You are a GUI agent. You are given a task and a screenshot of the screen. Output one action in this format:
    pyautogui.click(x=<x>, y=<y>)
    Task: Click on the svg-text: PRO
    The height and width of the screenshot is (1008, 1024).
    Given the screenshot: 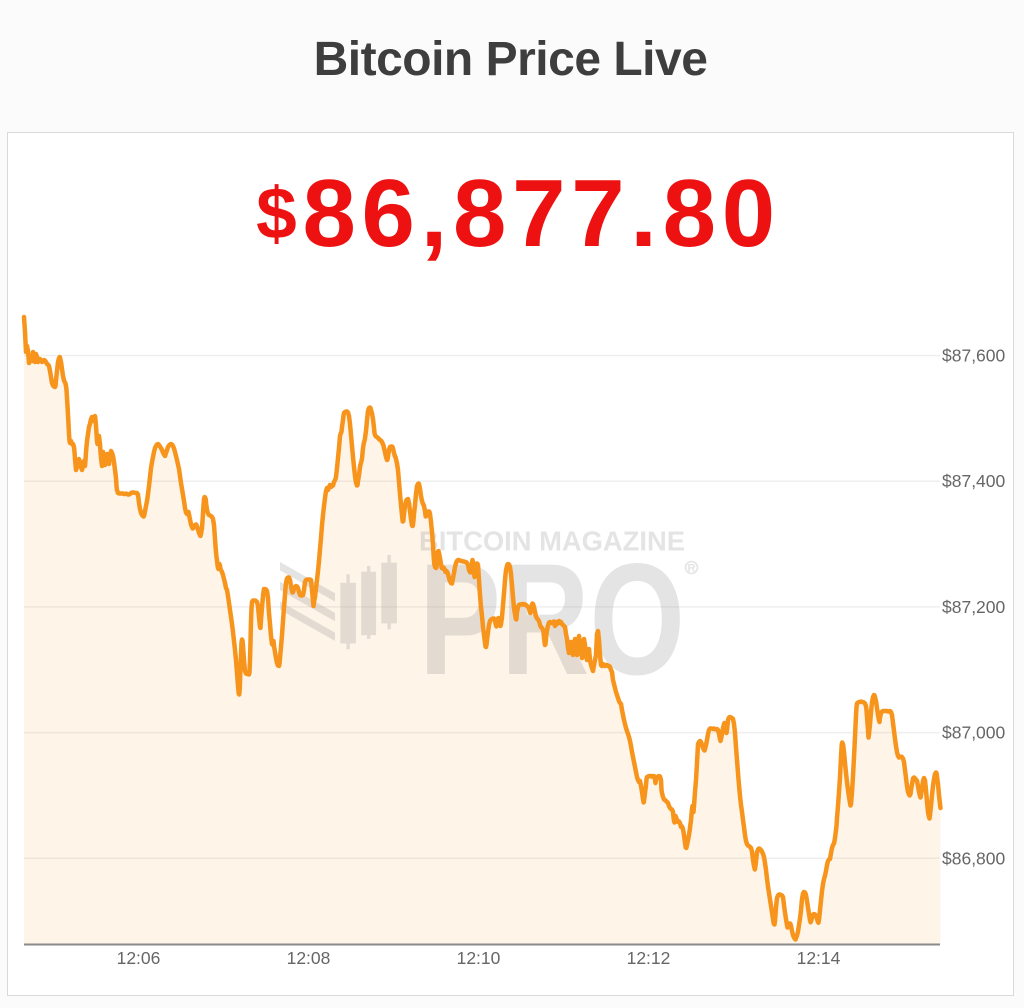 What is the action you would take?
    pyautogui.click(x=552, y=619)
    